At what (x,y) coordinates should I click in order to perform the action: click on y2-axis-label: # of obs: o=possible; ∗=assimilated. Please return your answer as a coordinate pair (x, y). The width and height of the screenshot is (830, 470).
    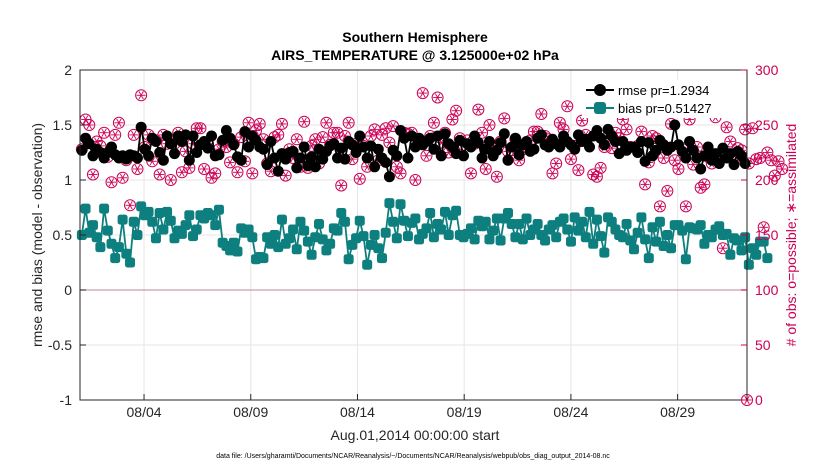
    Looking at the image, I should click on (791, 235).